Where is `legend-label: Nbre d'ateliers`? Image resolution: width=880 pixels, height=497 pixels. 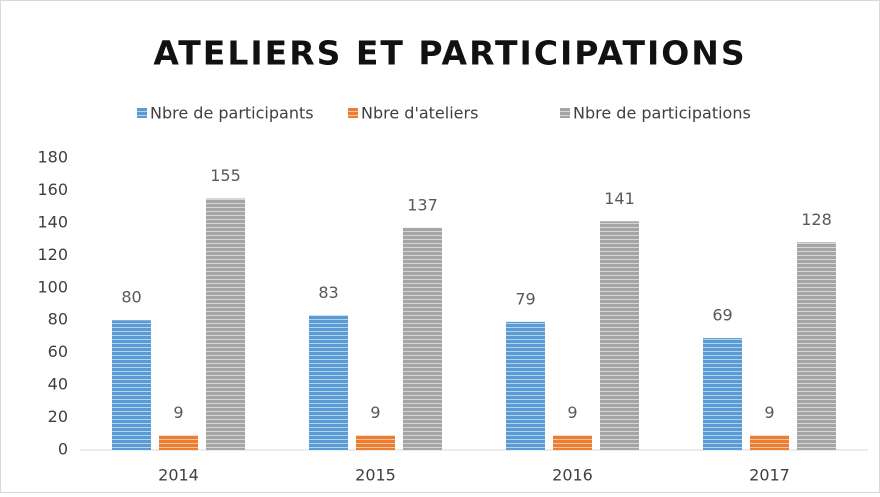 legend-label: Nbre d'ateliers is located at coordinates (419, 113).